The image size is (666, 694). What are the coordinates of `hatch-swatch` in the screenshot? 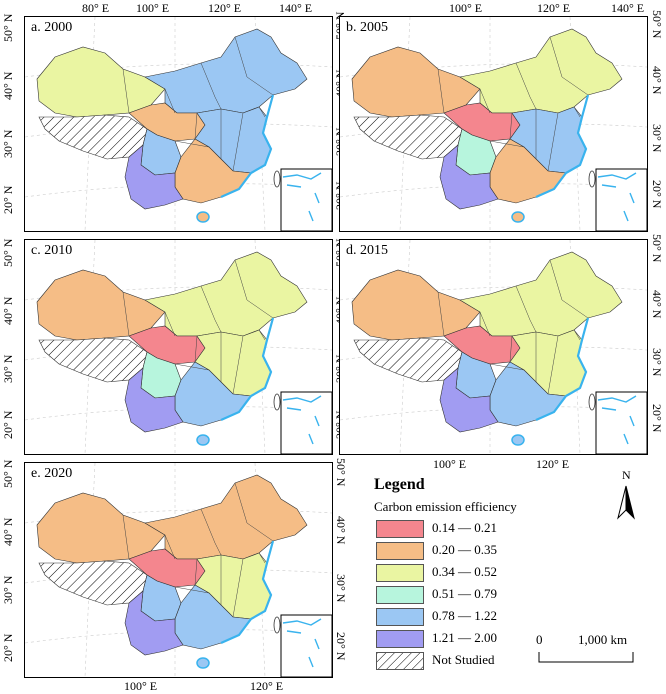 It's located at (400, 661).